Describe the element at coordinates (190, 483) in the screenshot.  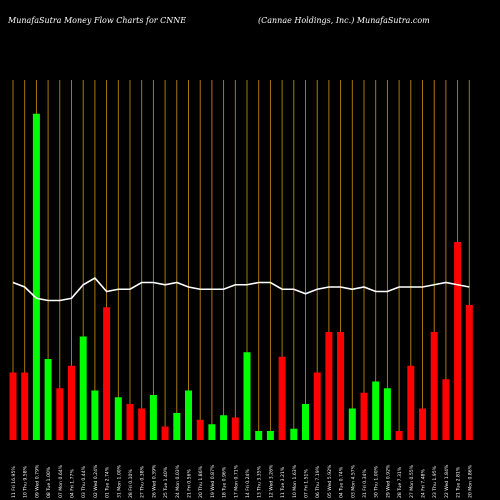
I see `x-tick-label: 21 Fri 0.56%` at that location.